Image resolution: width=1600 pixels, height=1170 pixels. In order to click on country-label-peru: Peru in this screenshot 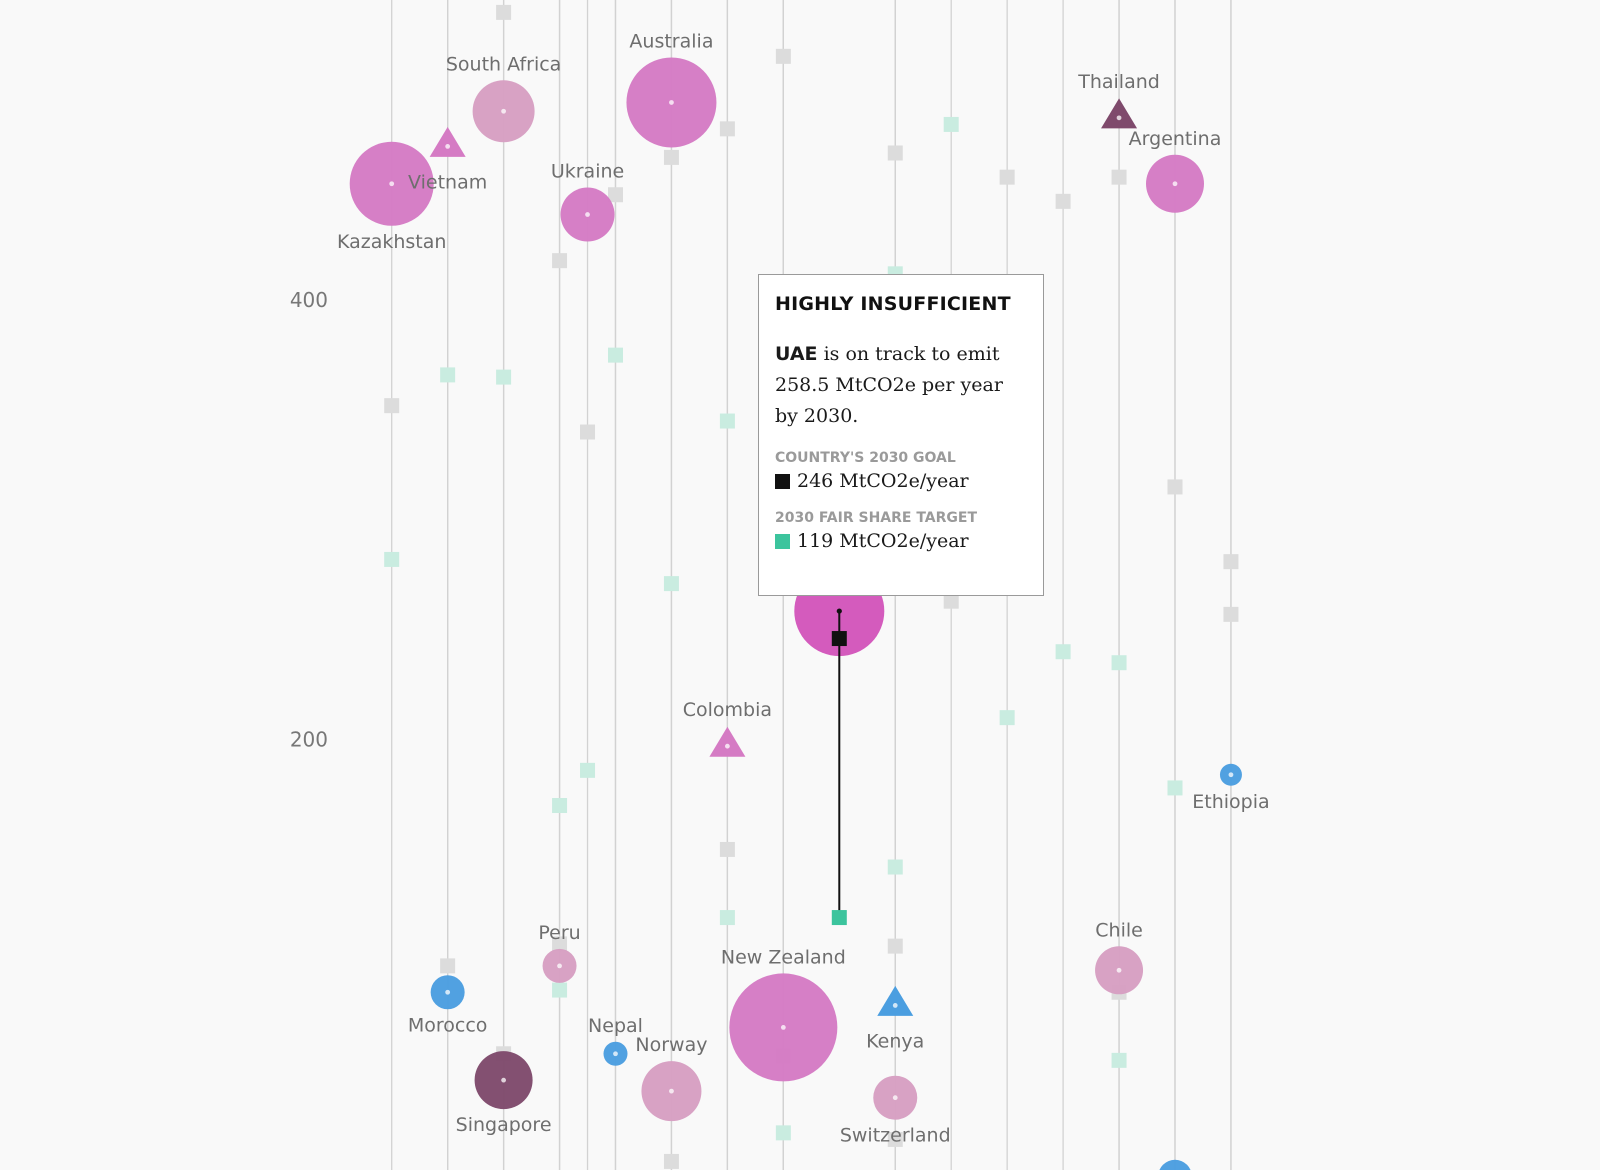, I will do `click(559, 933)`.